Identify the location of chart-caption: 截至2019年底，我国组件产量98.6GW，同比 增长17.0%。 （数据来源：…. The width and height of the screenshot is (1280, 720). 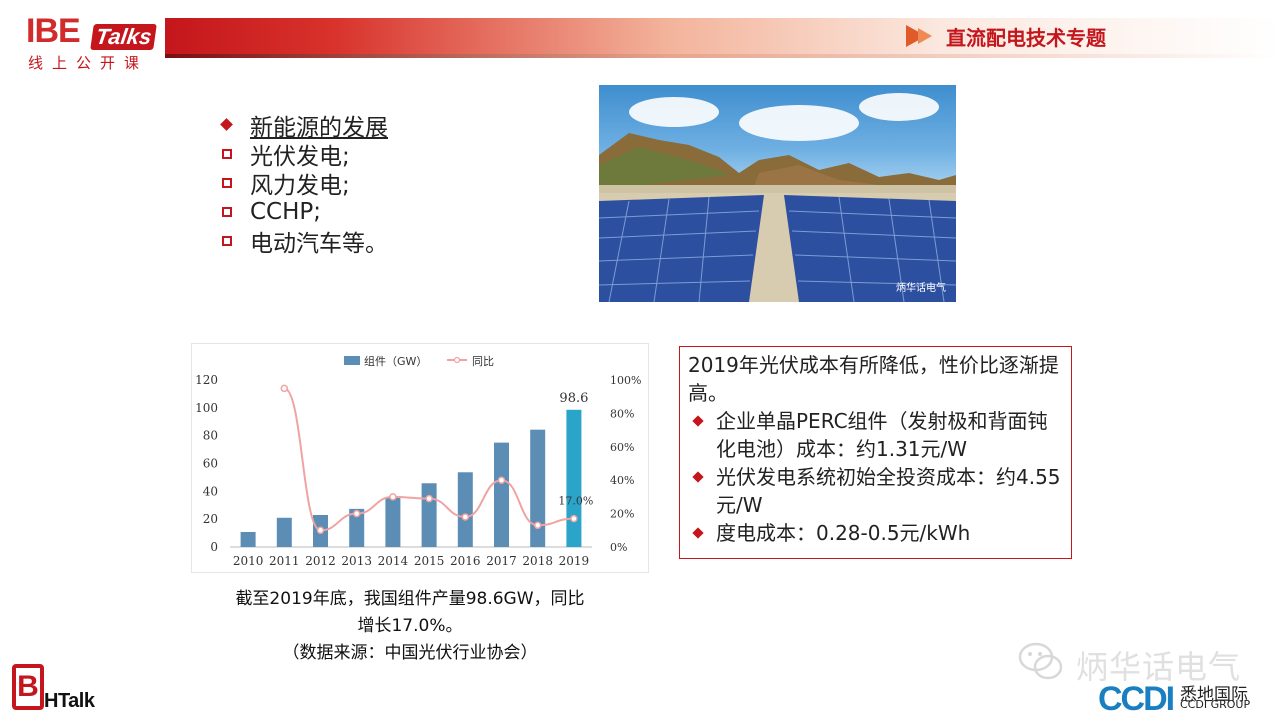
(410, 626).